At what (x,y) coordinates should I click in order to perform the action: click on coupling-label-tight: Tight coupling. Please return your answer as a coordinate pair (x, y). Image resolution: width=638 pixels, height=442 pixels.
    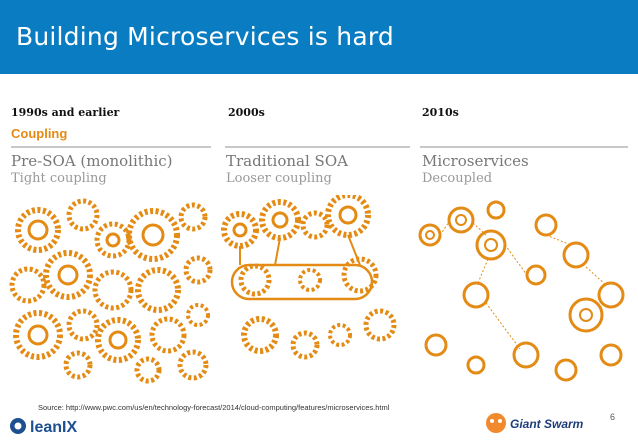
    Looking at the image, I should click on (59, 178).